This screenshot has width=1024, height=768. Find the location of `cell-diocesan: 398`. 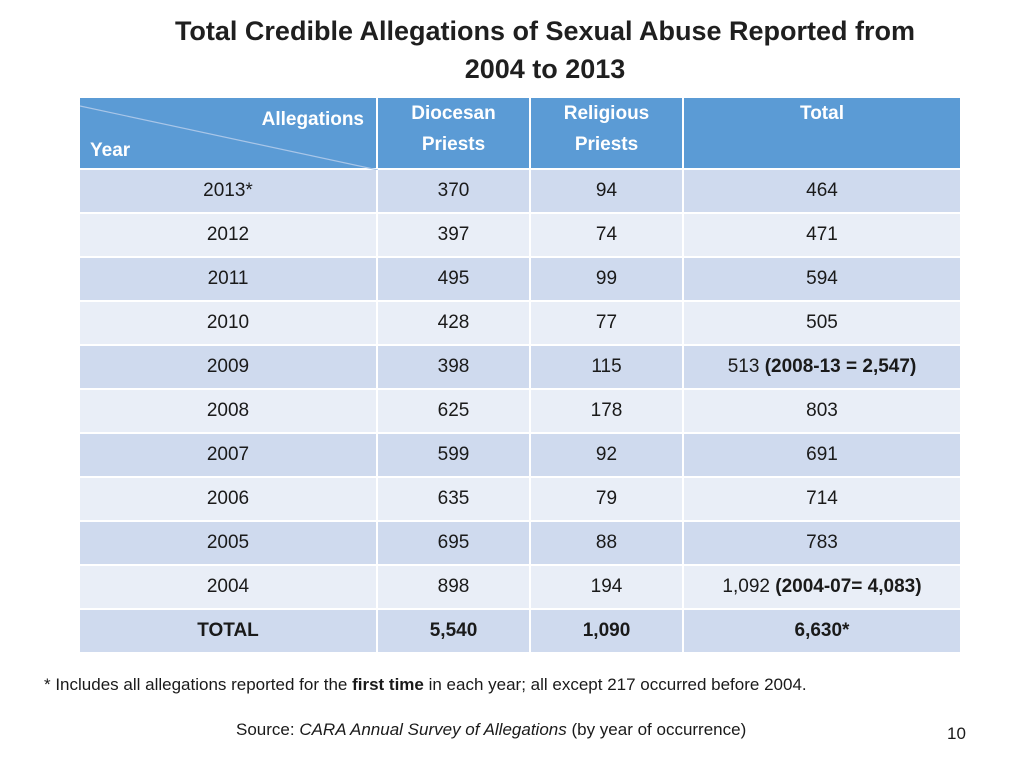

cell-diocesan: 398 is located at coordinates (453, 367).